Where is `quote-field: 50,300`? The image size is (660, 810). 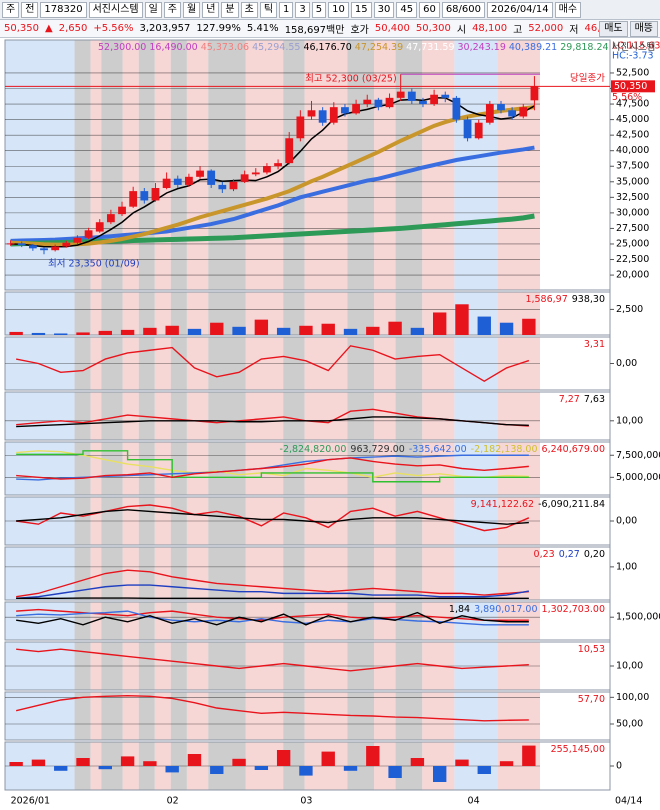 quote-field: 50,300 is located at coordinates (433, 28).